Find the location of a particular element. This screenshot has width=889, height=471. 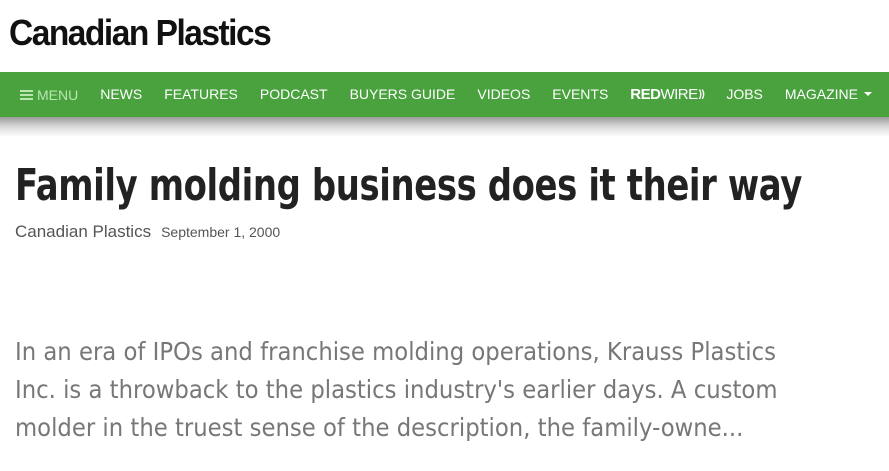

nav-item-events: EVENTS is located at coordinates (580, 94).